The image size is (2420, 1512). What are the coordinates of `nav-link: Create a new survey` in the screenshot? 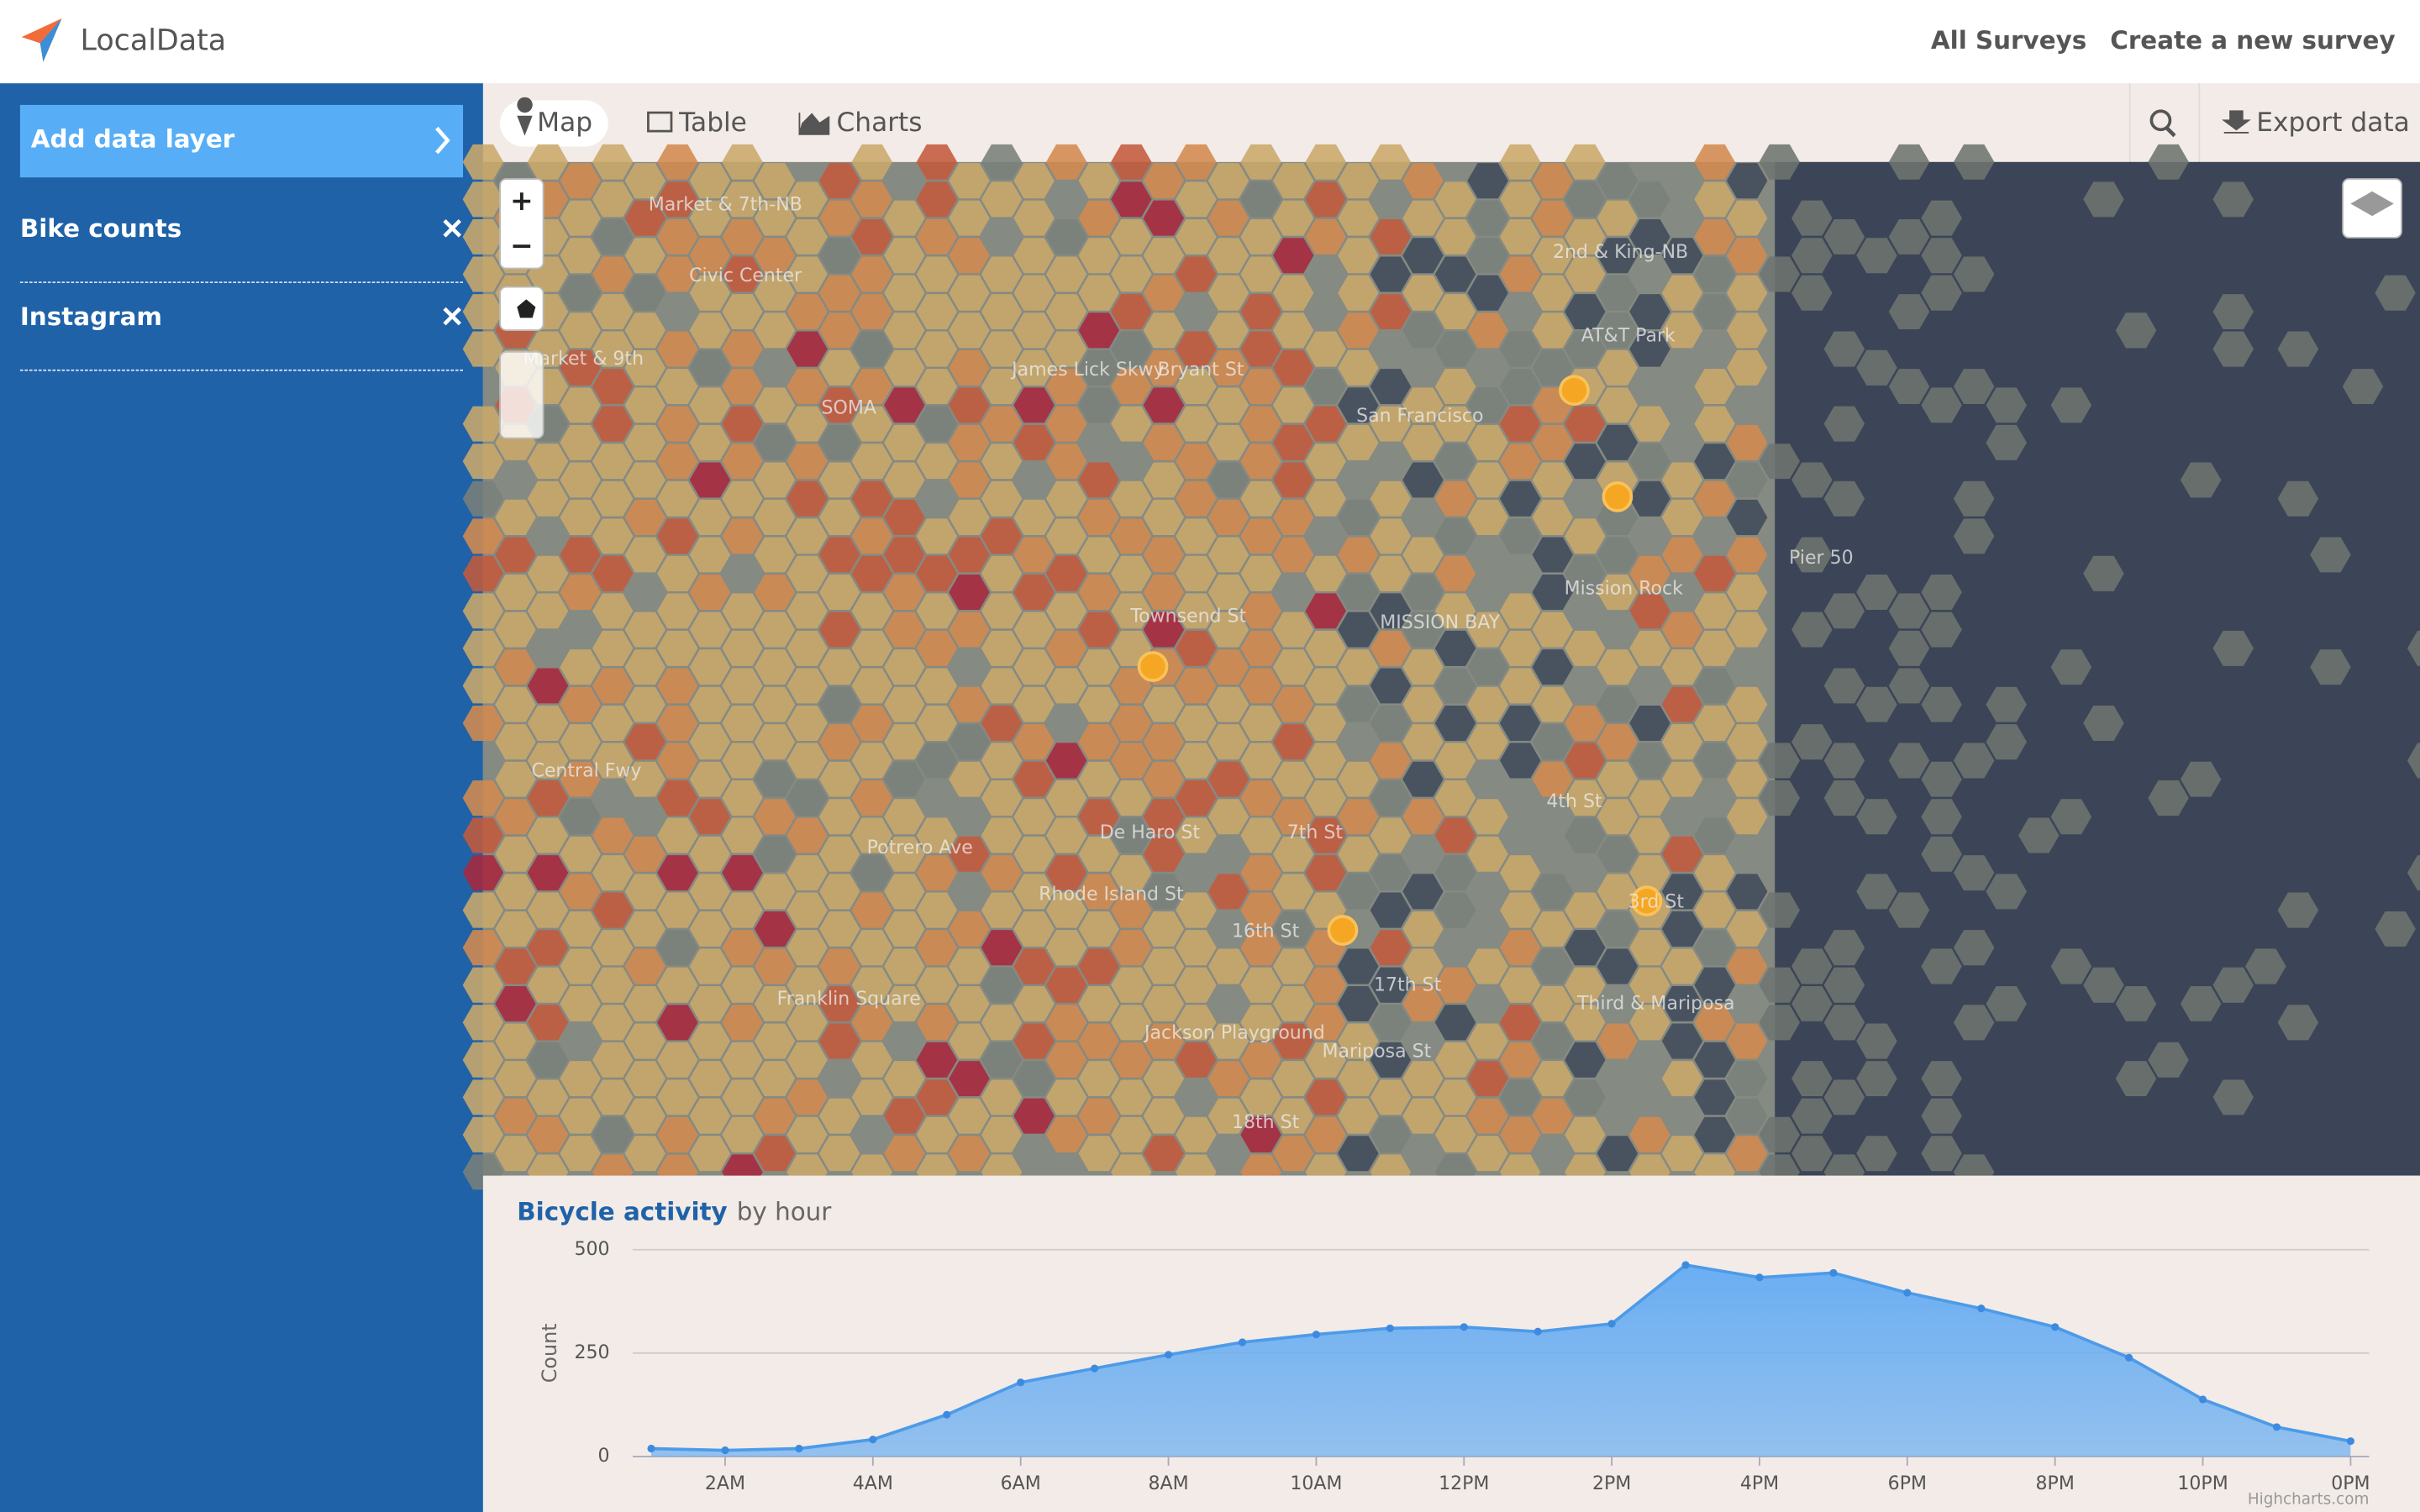 It's located at (2252, 40).